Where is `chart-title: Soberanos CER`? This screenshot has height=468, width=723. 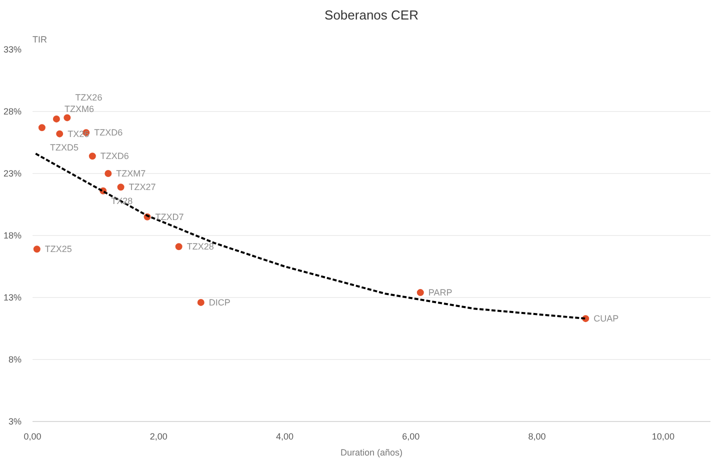 chart-title: Soberanos CER is located at coordinates (371, 15).